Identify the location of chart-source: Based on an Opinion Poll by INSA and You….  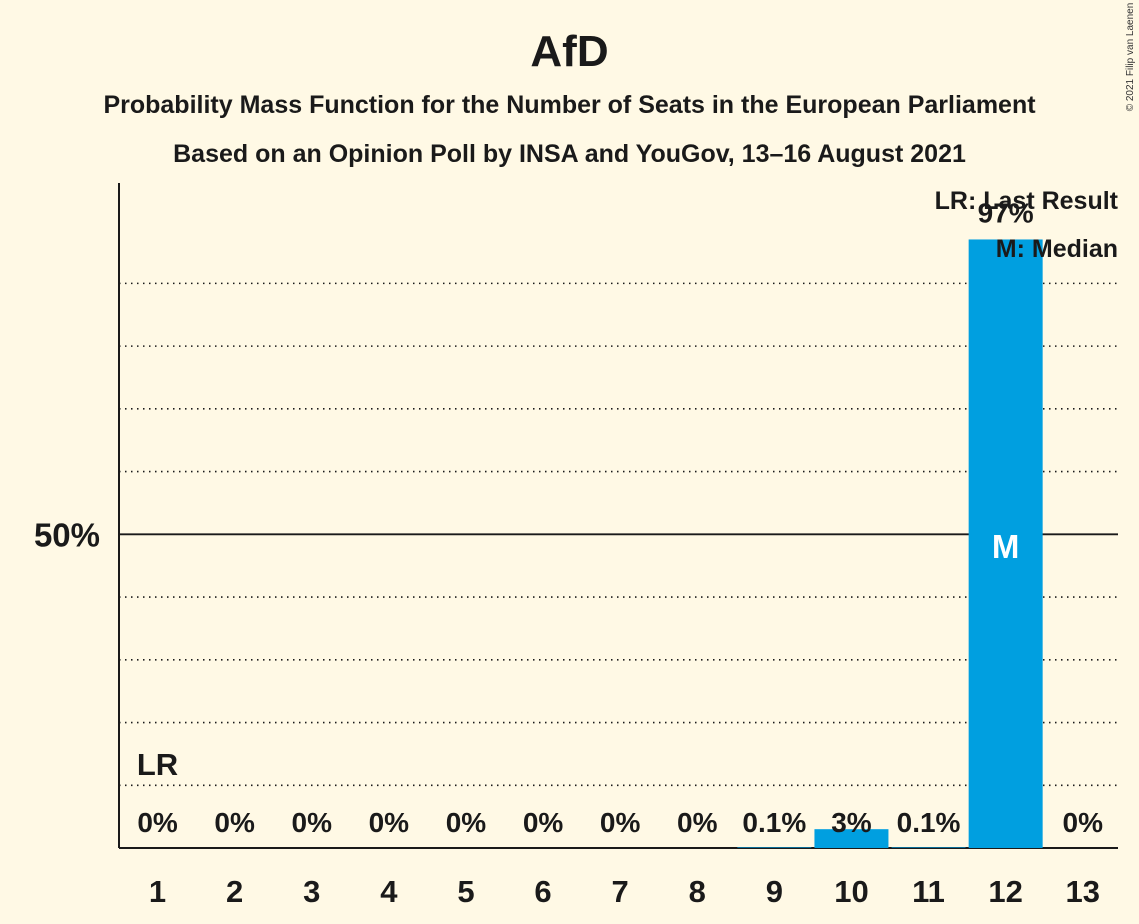
(569, 154).